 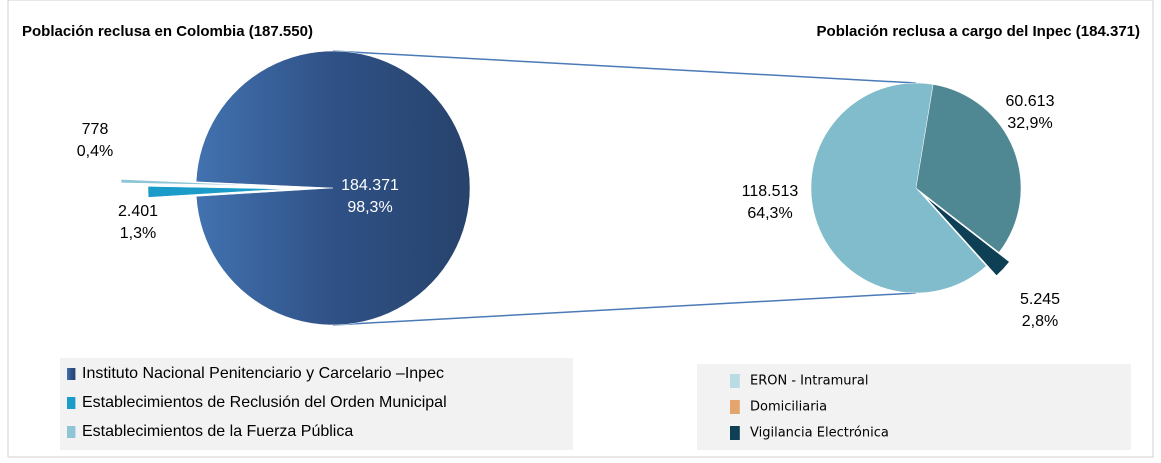 I want to click on percent-label: 2,8%, so click(x=1040, y=321).